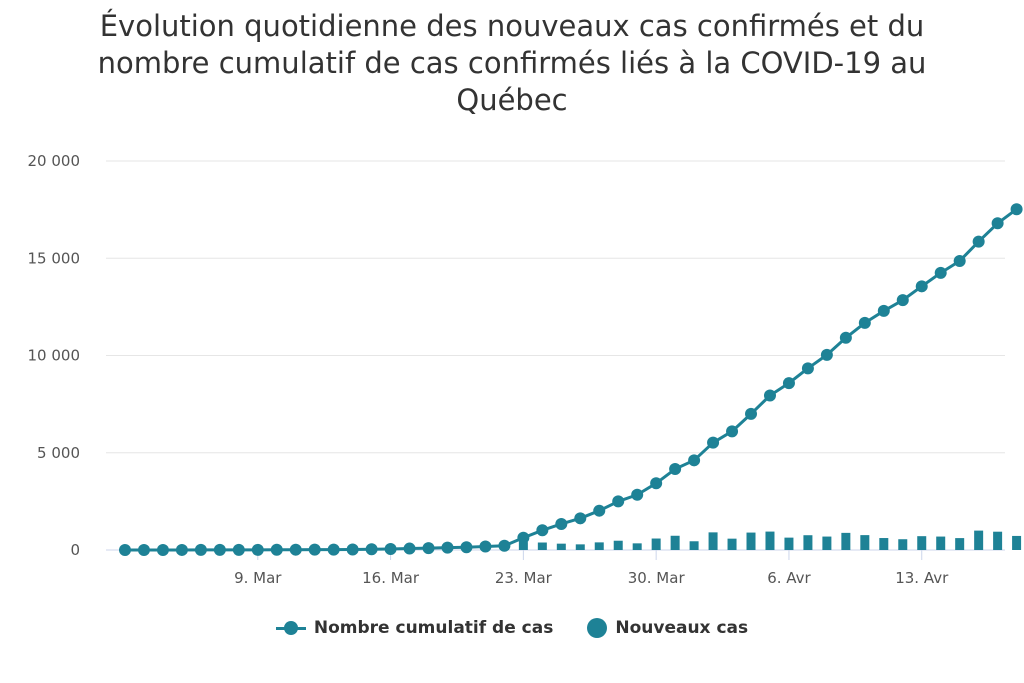 This screenshot has height=683, width=1024. Describe the element at coordinates (682, 628) in the screenshot. I see `legend-label-new-cases: Nouveaux cas` at that location.